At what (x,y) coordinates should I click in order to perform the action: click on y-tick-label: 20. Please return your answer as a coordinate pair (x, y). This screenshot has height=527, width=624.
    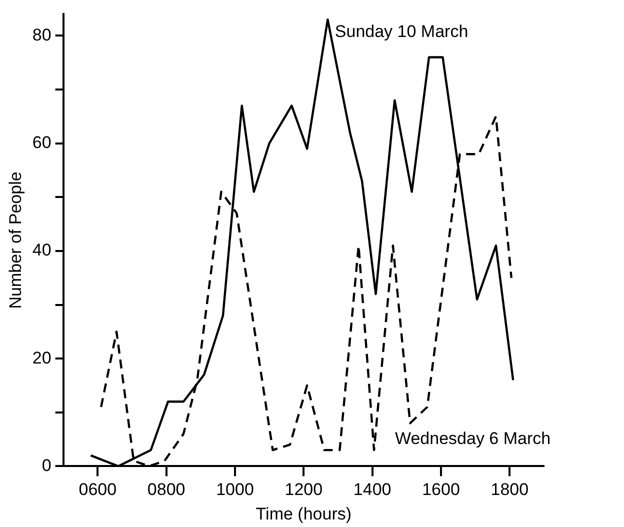
    Looking at the image, I should click on (42, 358).